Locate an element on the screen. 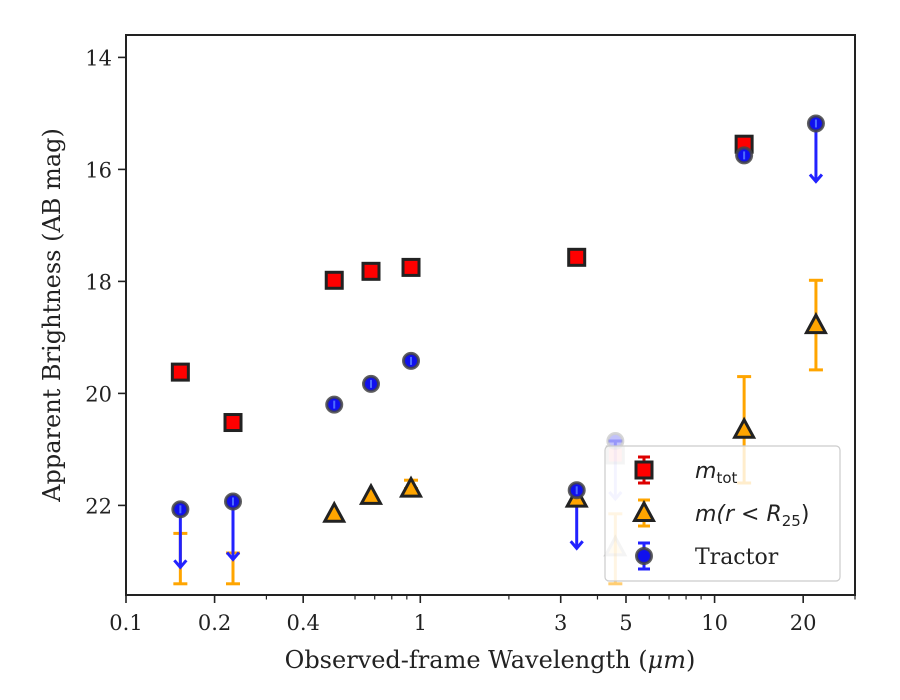 The width and height of the screenshot is (900, 700). x-tick-label: 20 is located at coordinates (803, 623).